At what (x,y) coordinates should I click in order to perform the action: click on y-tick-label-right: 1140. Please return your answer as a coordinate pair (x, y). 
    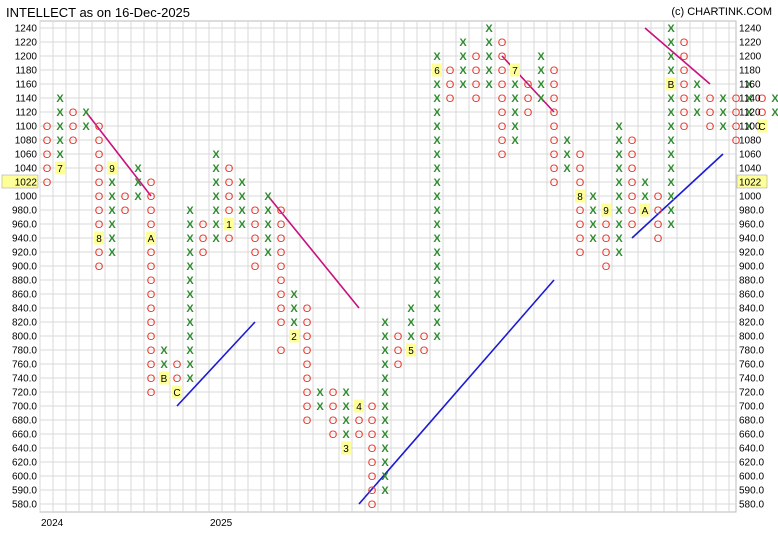
    Looking at the image, I should click on (750, 99).